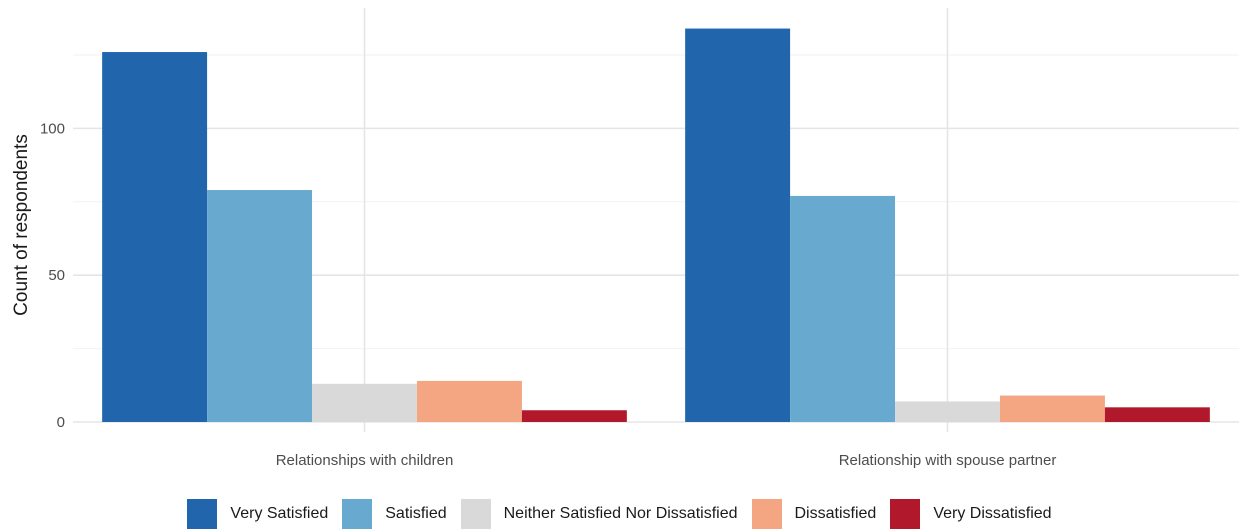 This screenshot has height=531, width=1239. I want to click on legend-item: Very Dissatisfied, so click(971, 514).